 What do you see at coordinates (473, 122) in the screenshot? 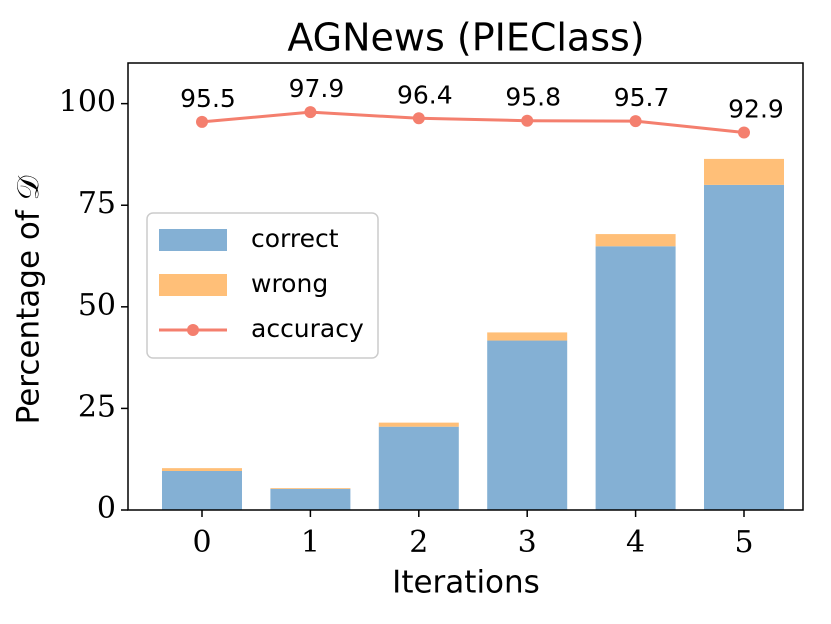
I see `line` at bounding box center [473, 122].